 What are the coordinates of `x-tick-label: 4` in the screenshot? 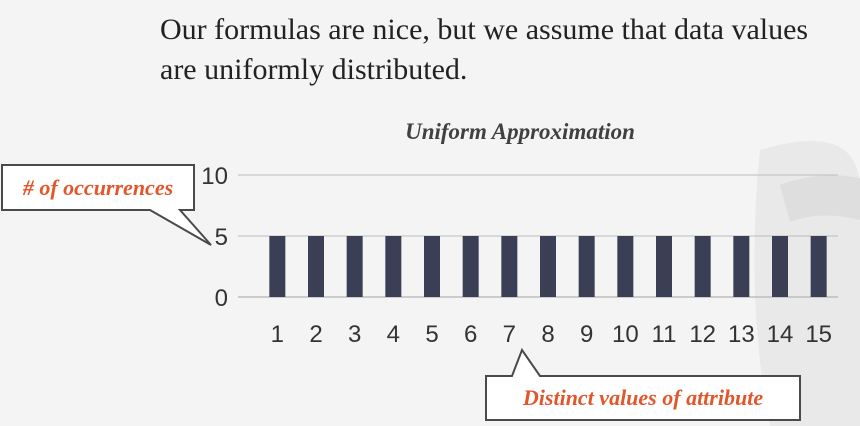 It's located at (393, 334).